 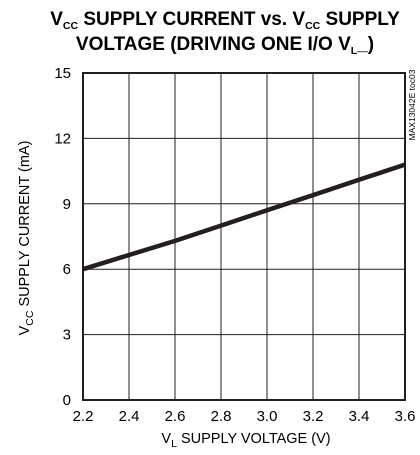 I want to click on x-label-sub: L, so click(x=174, y=444).